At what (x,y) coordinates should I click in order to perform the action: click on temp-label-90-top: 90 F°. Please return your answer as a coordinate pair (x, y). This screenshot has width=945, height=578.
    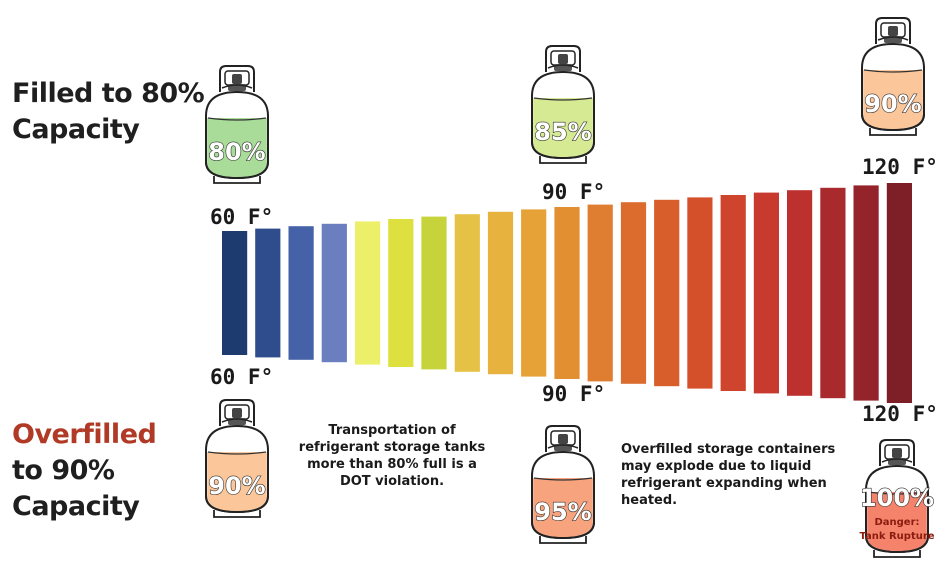
    Looking at the image, I should click on (573, 192).